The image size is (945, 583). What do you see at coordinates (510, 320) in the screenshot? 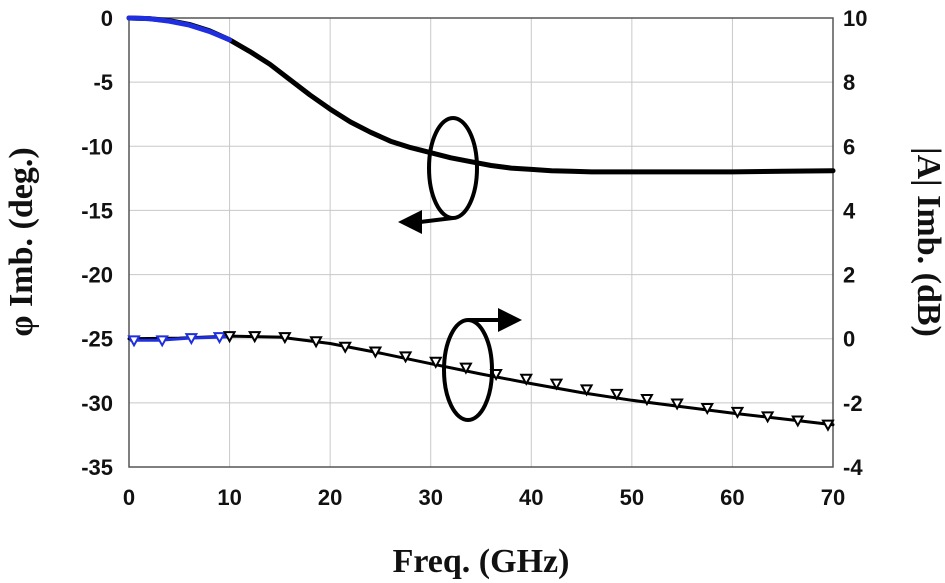
I see `right-arrow-icon` at bounding box center [510, 320].